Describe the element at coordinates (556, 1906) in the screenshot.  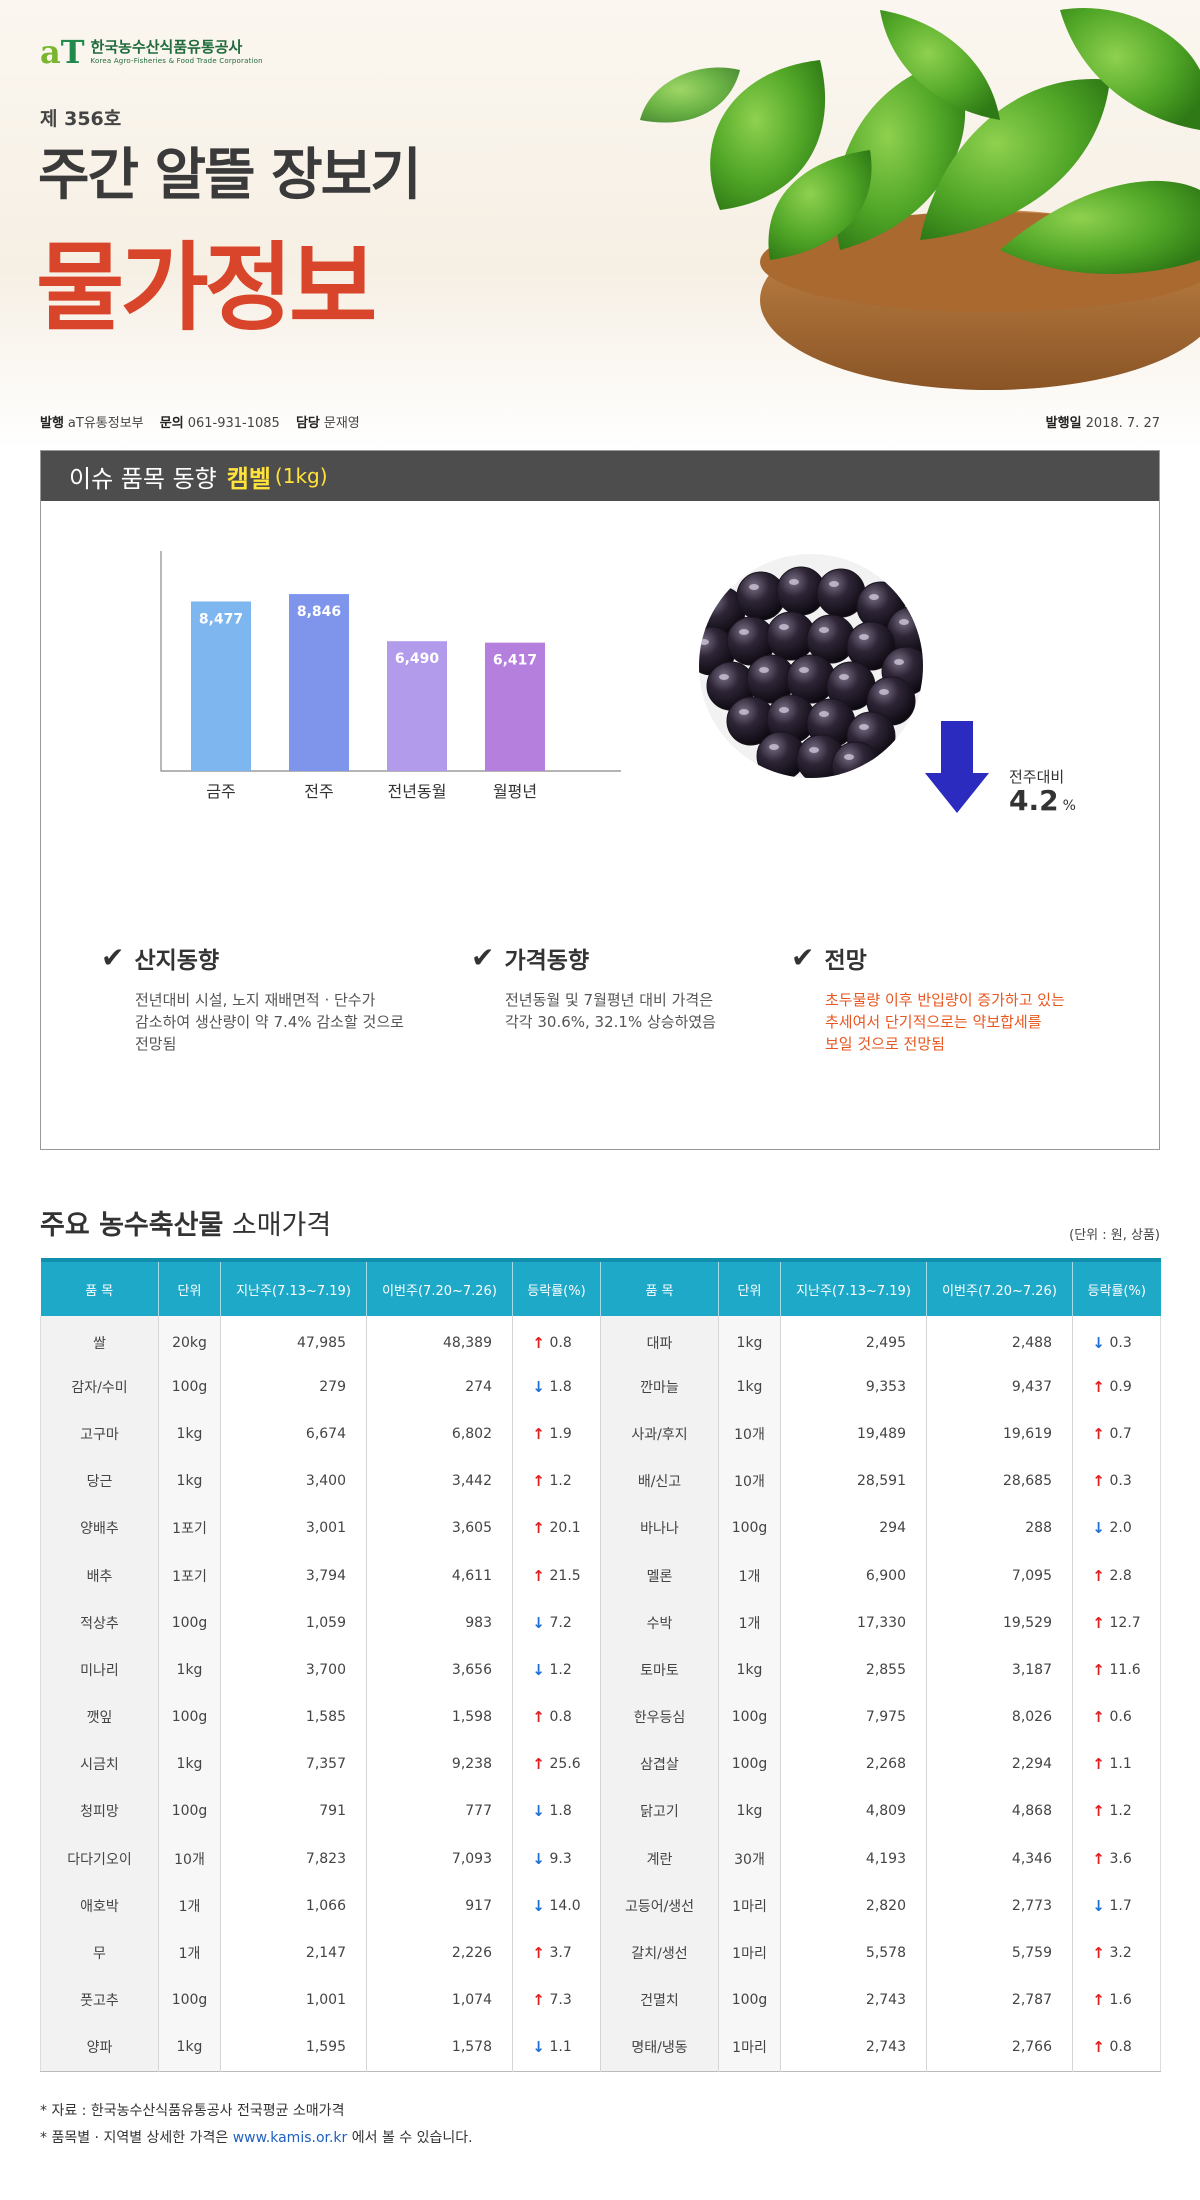
I see `change-rate: ↓ 14.0` at that location.